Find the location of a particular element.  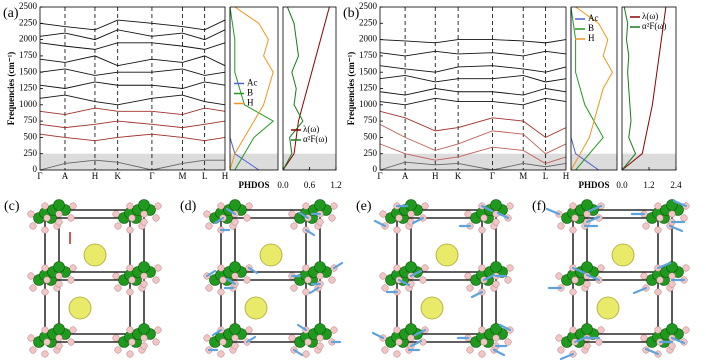

dos-frame is located at coordinates (594, 88).